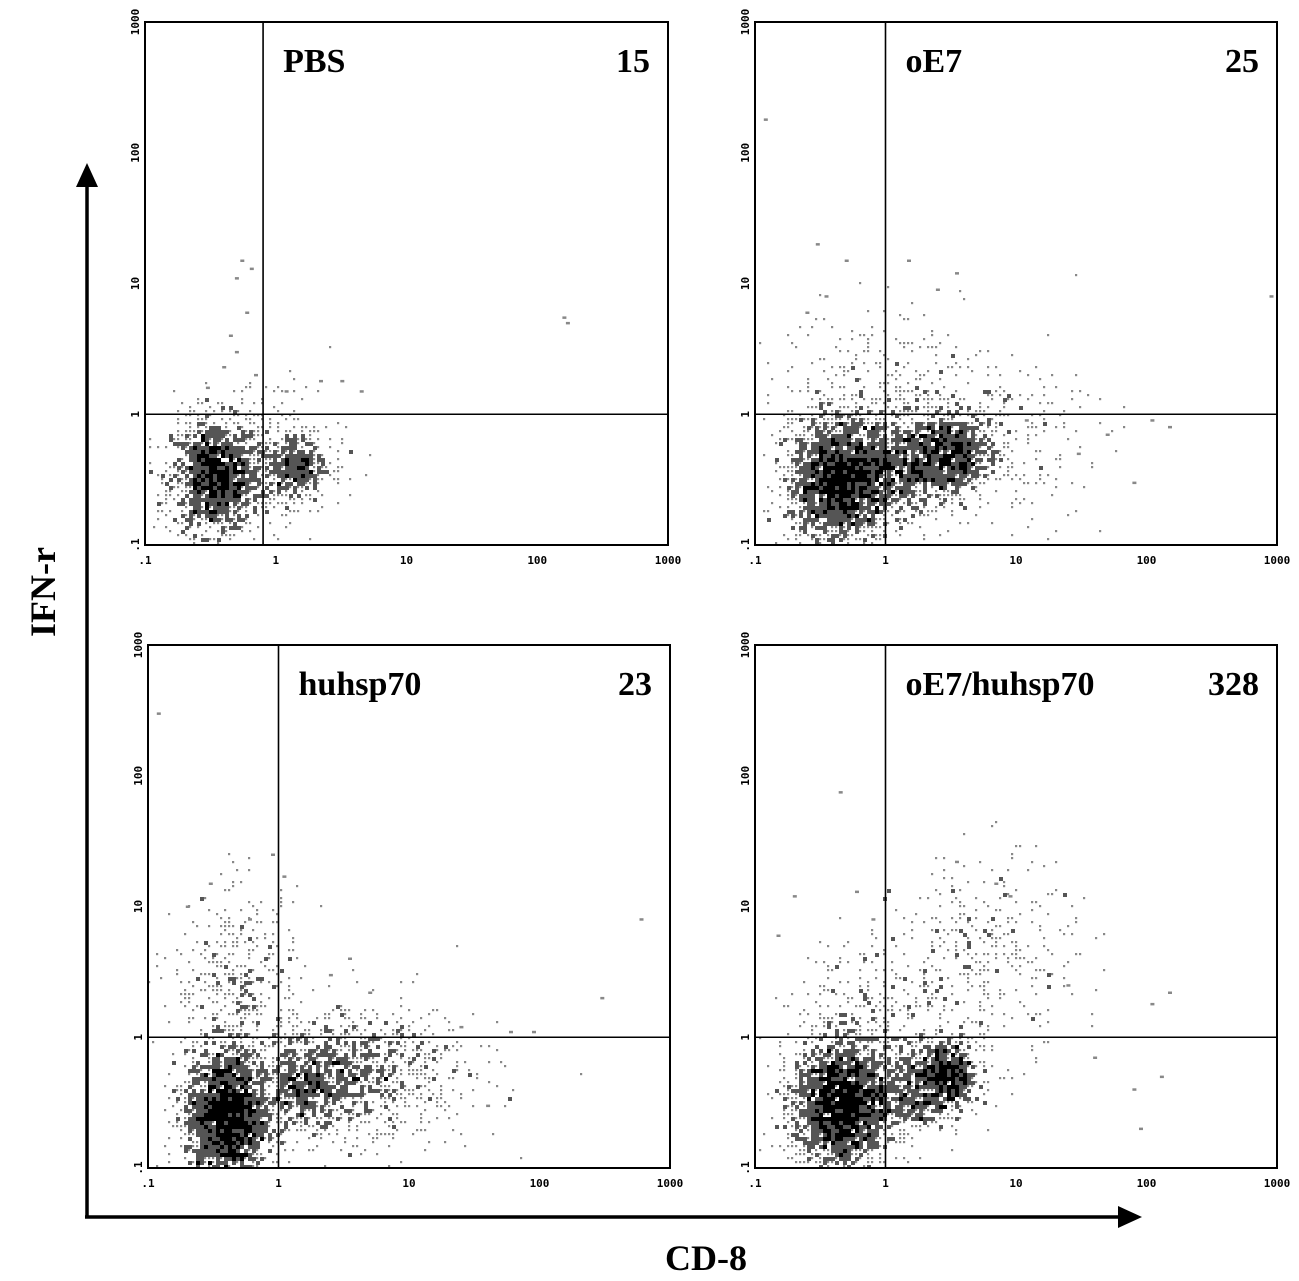  What do you see at coordinates (1233, 684) in the screenshot?
I see `panel-count: 328` at bounding box center [1233, 684].